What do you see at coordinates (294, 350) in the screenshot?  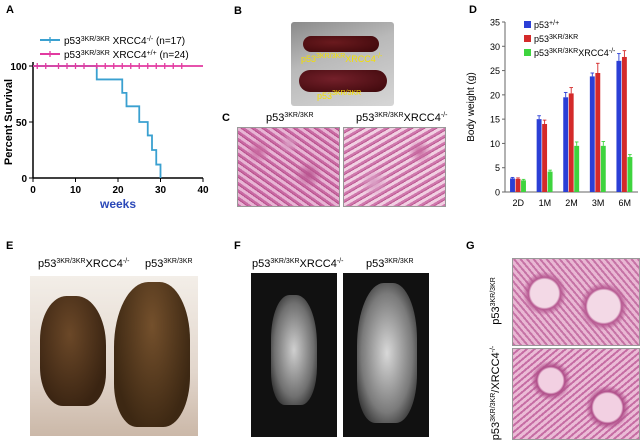 I see `xray-mouse-small` at bounding box center [294, 350].